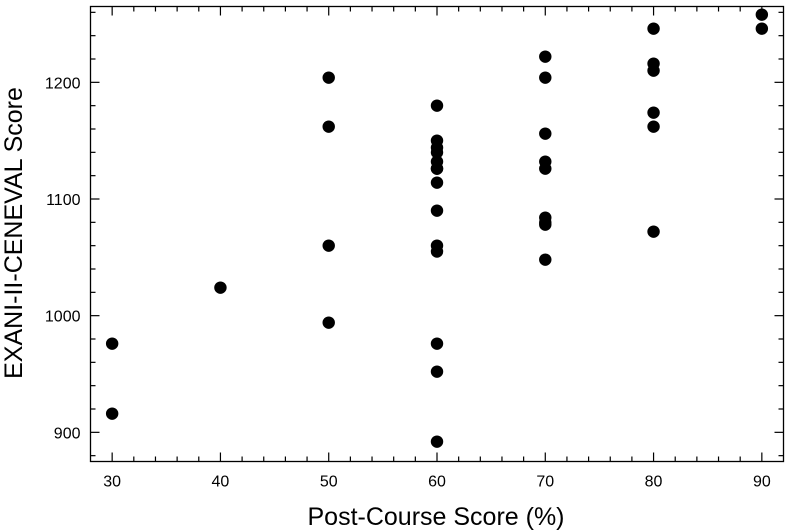  I want to click on x-tick-label: 80, so click(654, 482).